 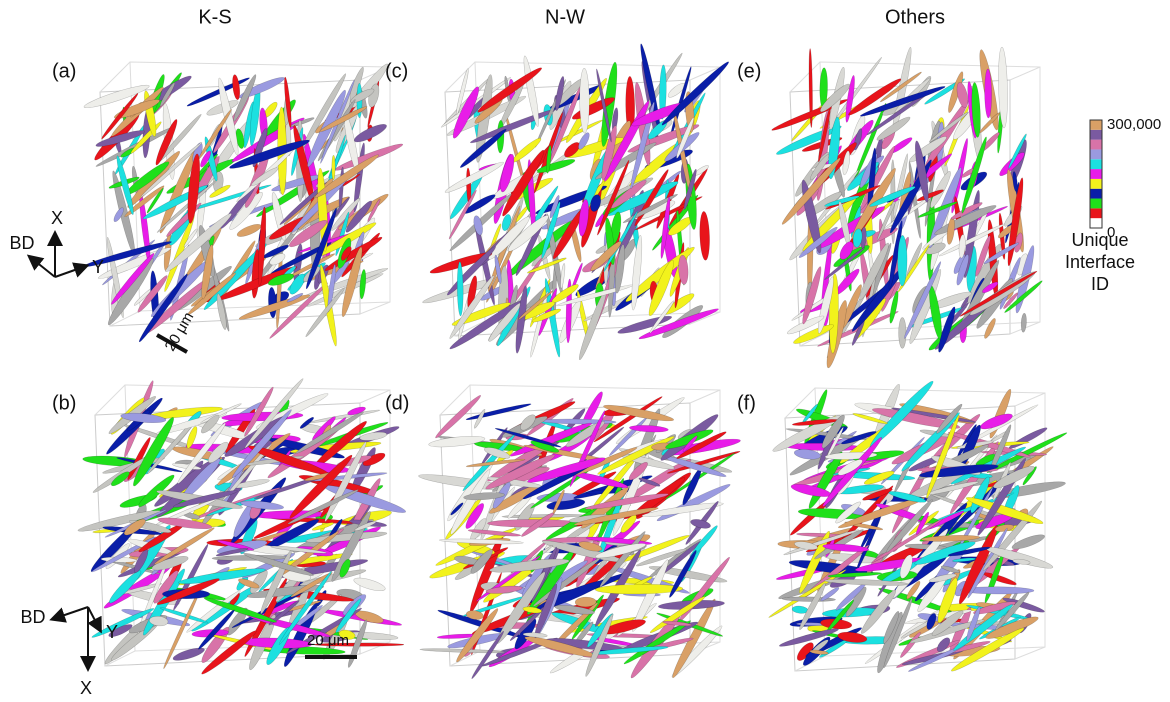 I want to click on axis-triad: X BD Y, so click(x=56, y=243).